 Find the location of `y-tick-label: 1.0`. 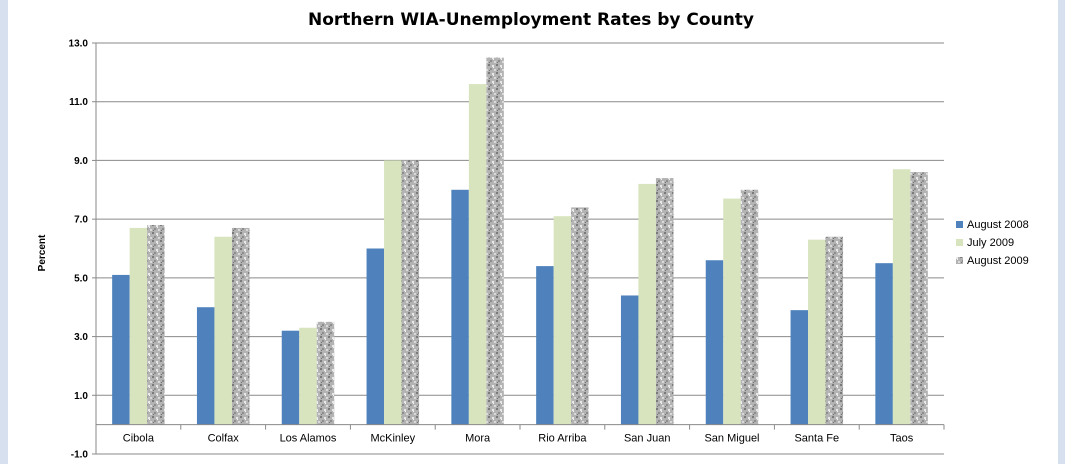

y-tick-label: 1.0 is located at coordinates (81, 396).